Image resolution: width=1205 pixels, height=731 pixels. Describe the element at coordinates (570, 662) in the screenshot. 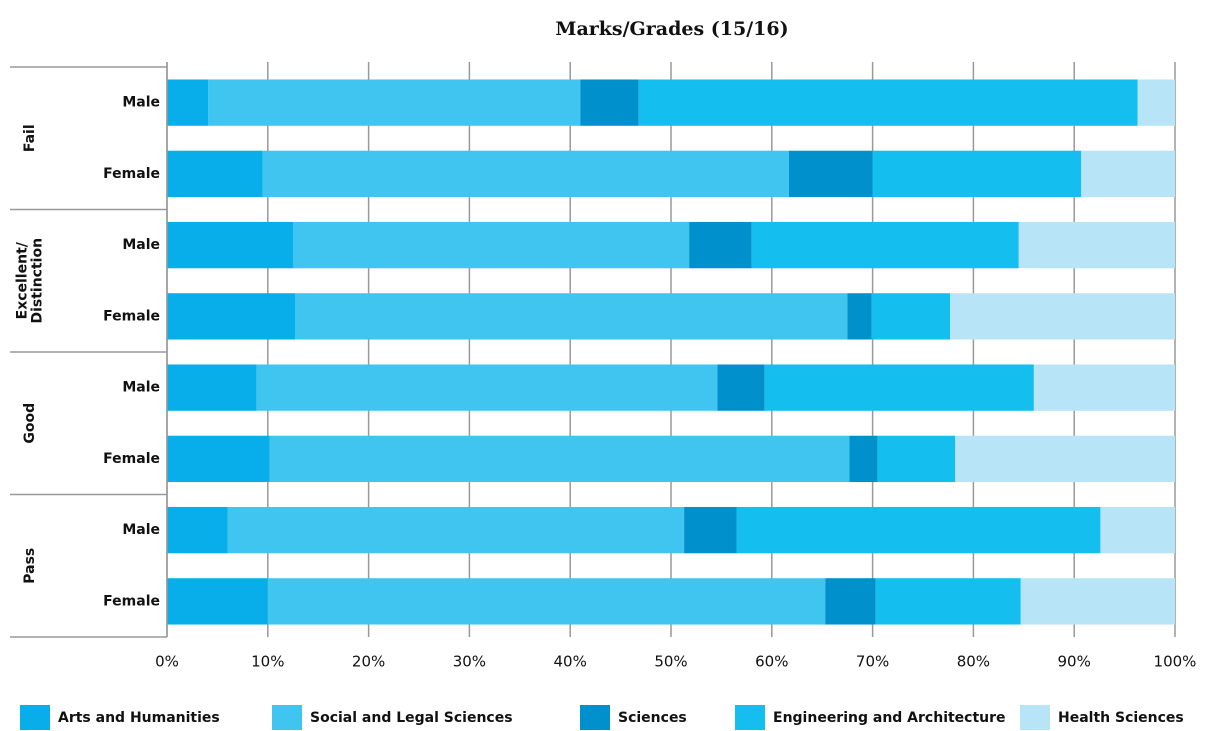

I see `x-tick-label: 40%` at that location.